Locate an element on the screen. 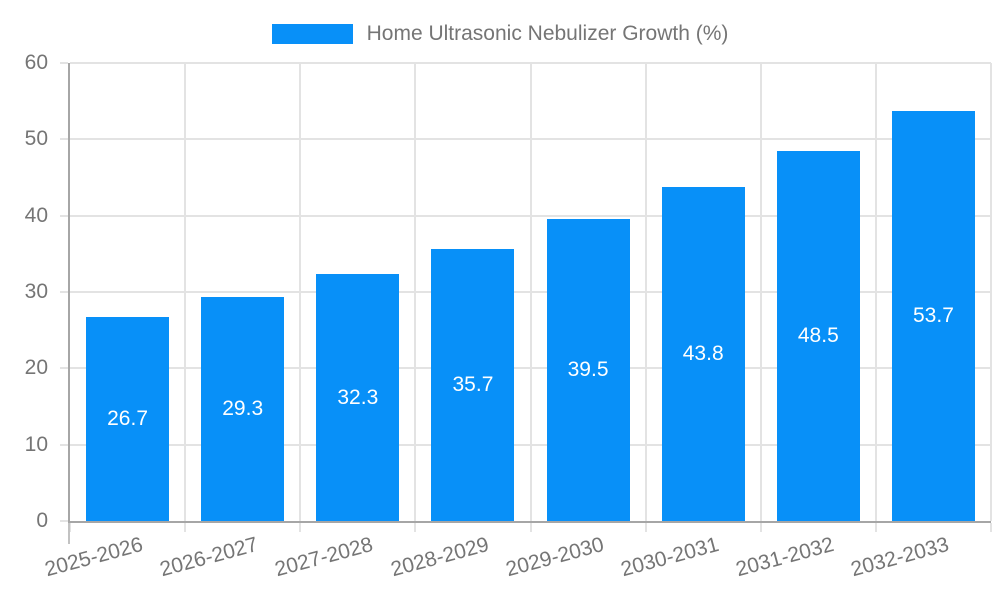 The image size is (1000, 600). y-tick-label: 60 is located at coordinates (36, 62).